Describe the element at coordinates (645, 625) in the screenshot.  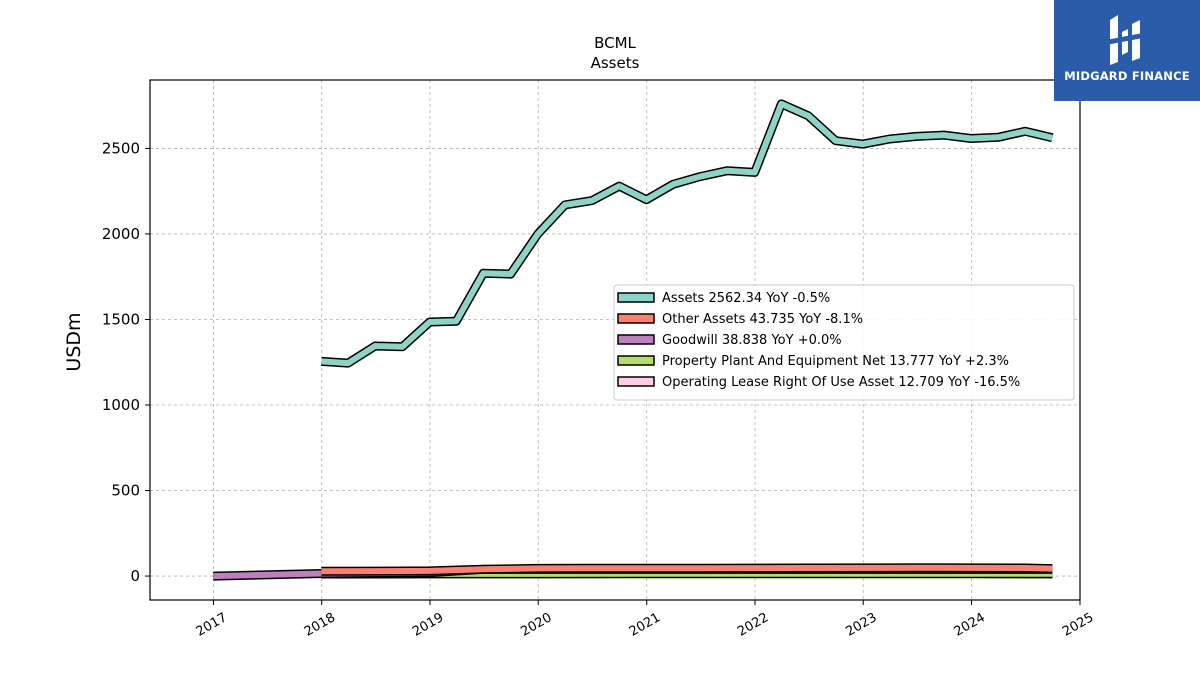
I see `x-tick-label: 2021` at that location.